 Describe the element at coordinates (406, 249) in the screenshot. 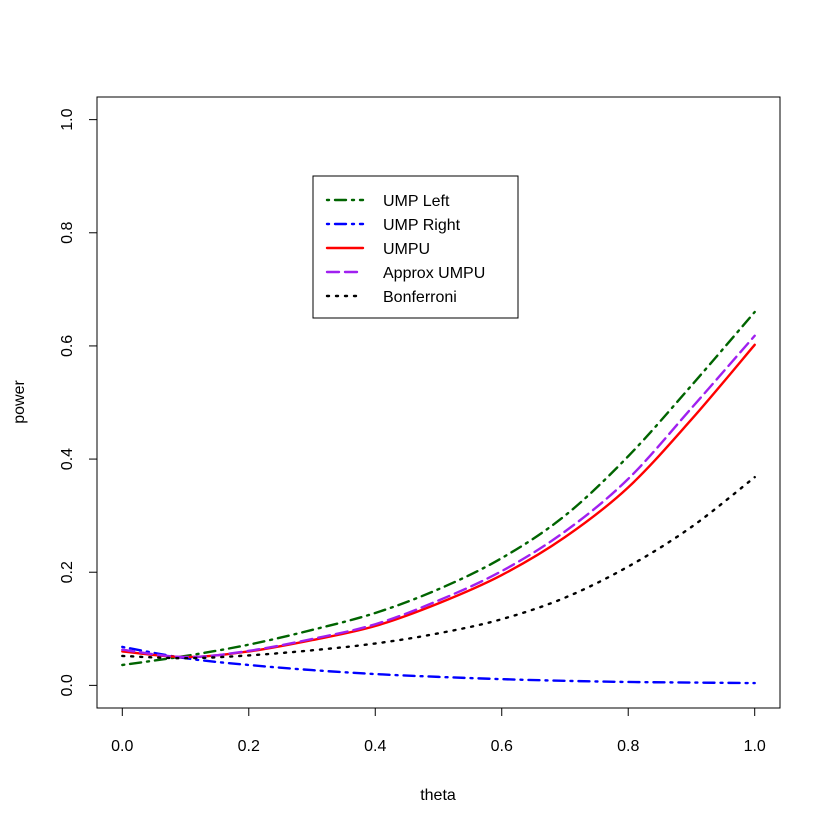

I see `legend-label-umpu: UMPU` at that location.